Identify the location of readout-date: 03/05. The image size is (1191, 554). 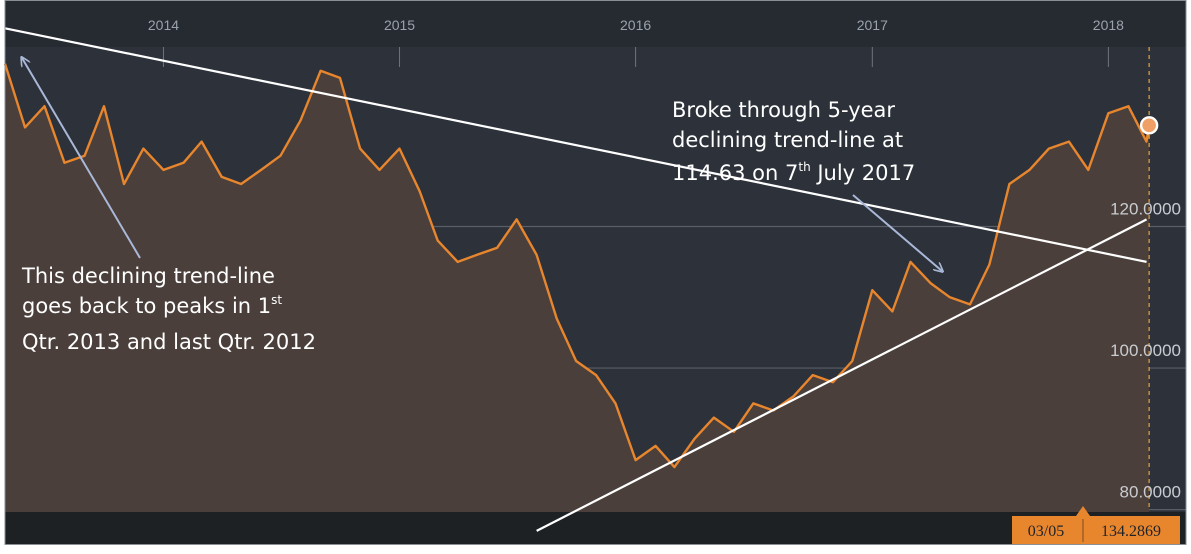
(1046, 531).